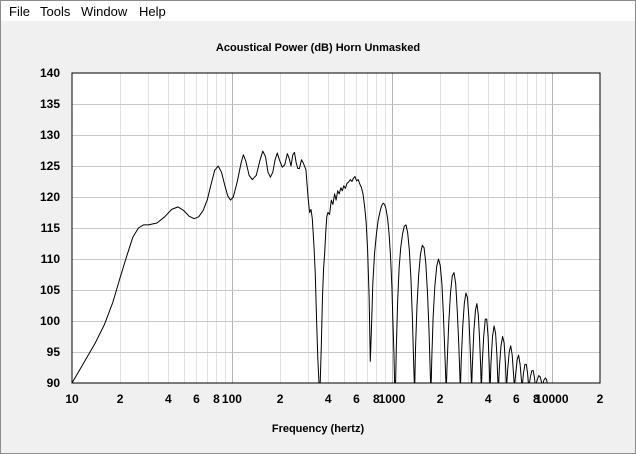 Image resolution: width=636 pixels, height=454 pixels. What do you see at coordinates (50, 290) in the screenshot?
I see `y-tick-label: 105` at bounding box center [50, 290].